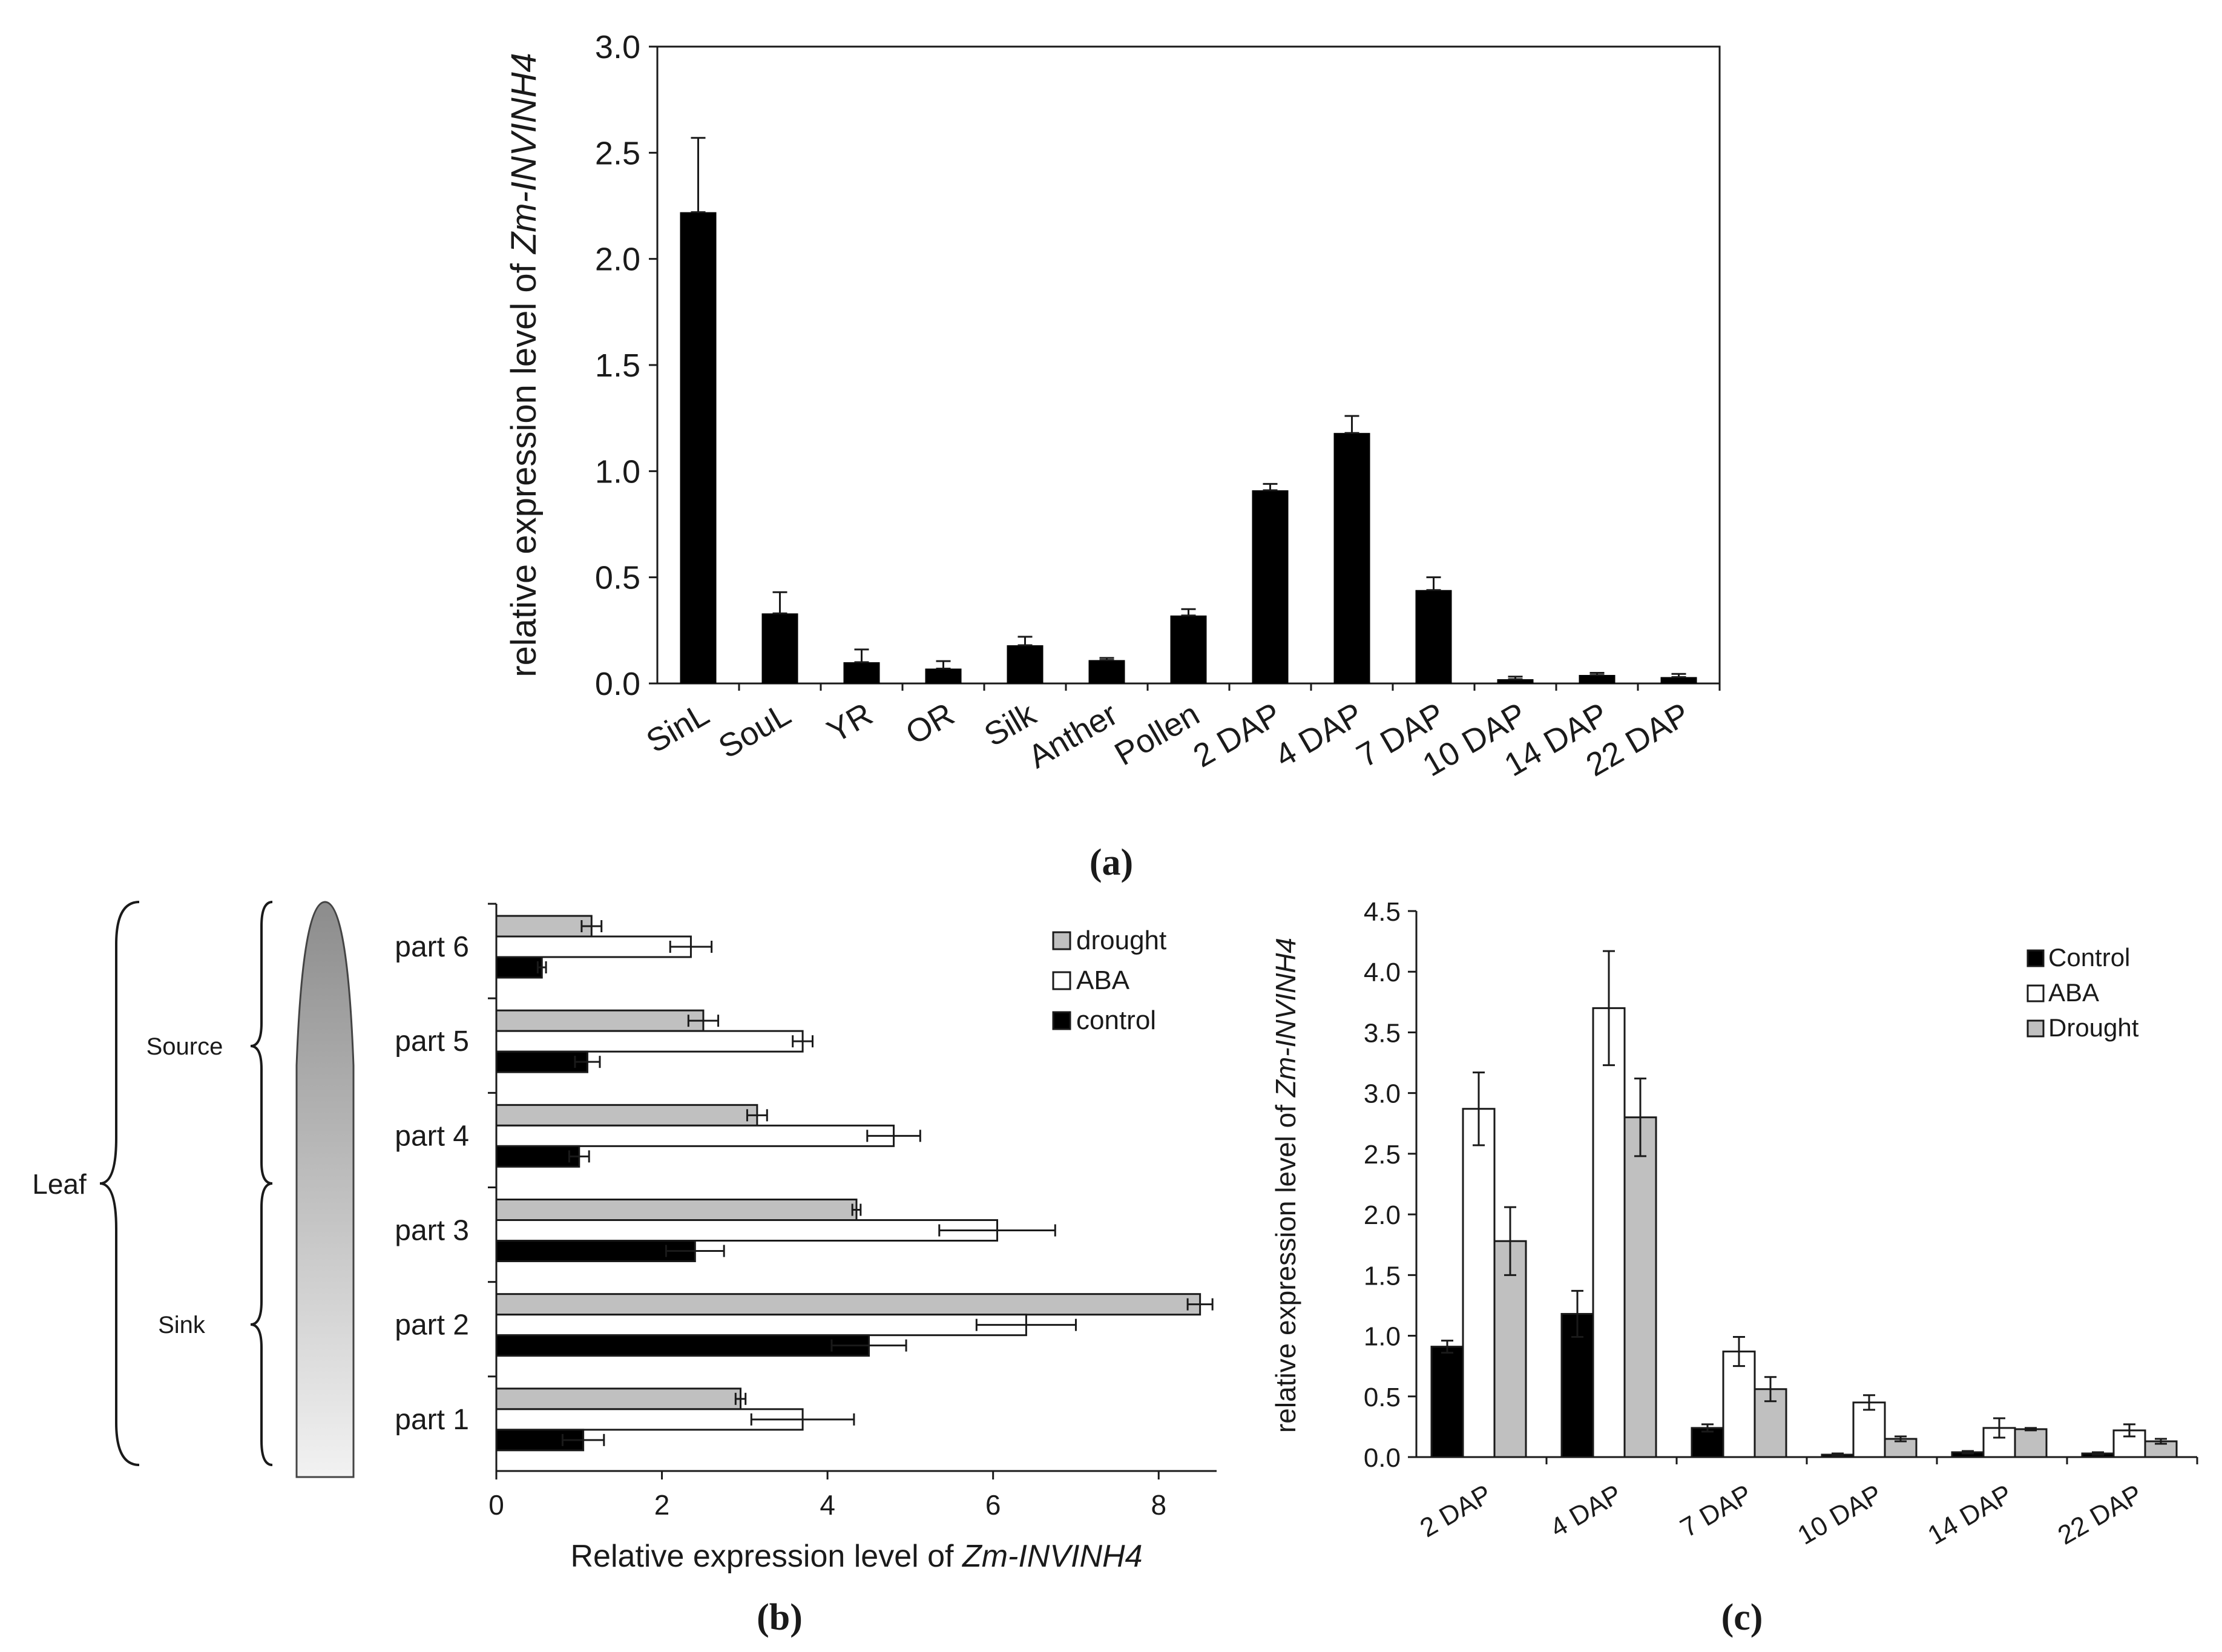 This screenshot has width=2222, height=1652. I want to click on panel-c-legend-label: Drought, so click(2093, 1027).